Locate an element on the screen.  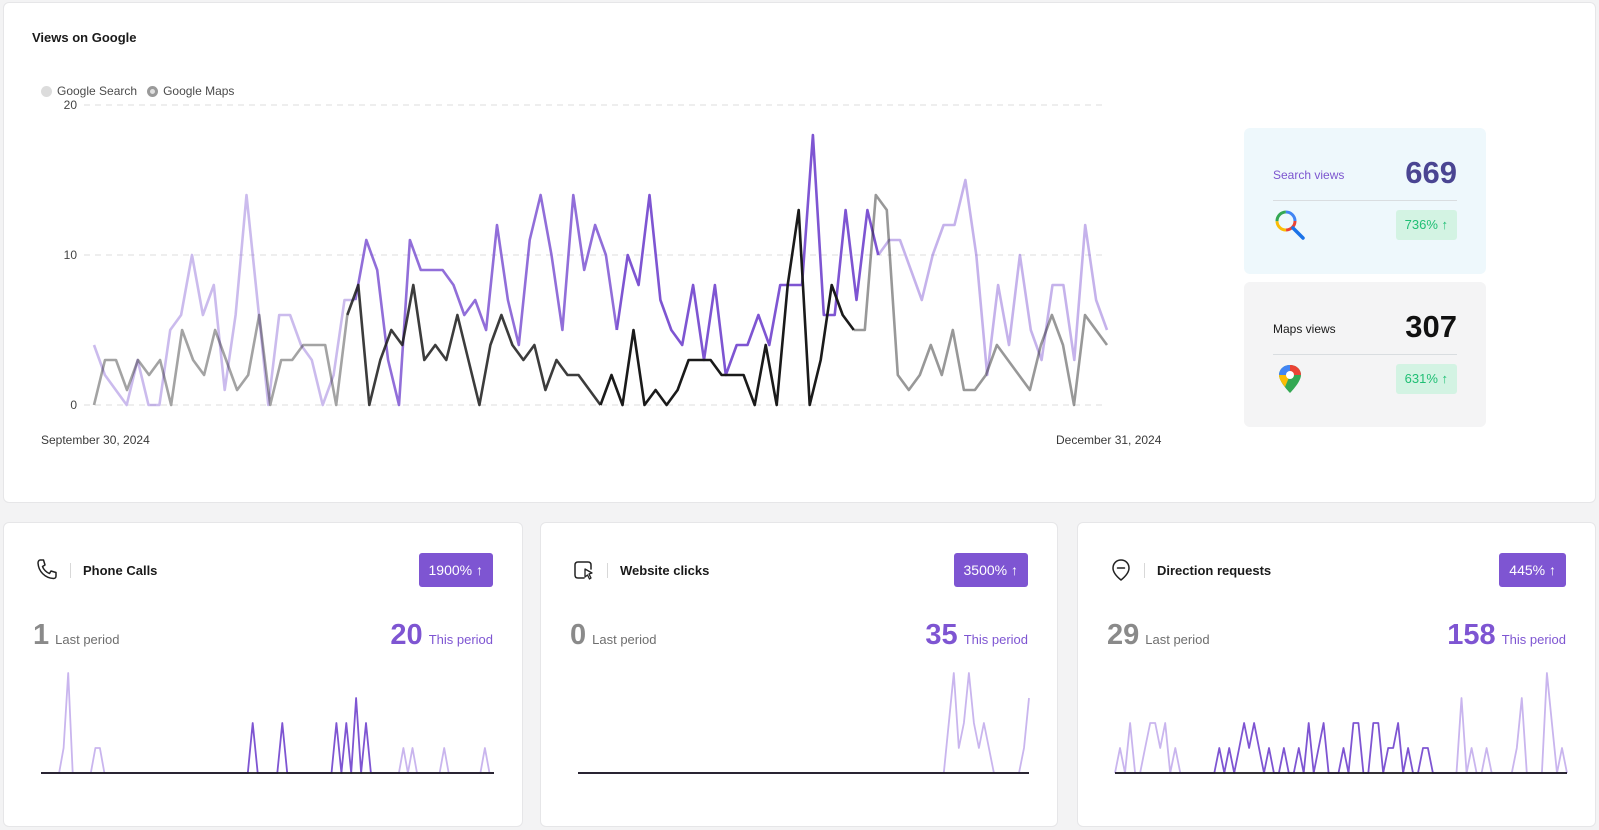
legend-item-maps: Google Maps is located at coordinates (190, 91).